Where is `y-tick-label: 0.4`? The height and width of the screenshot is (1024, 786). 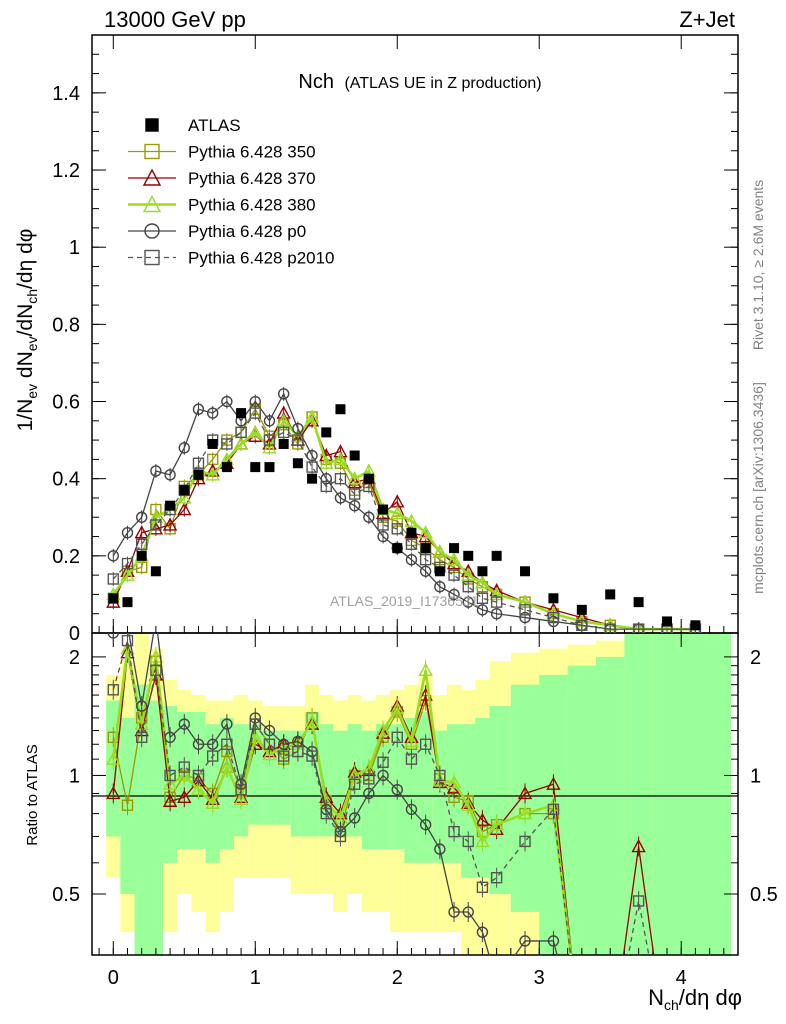
y-tick-label: 0.4 is located at coordinates (66, 480).